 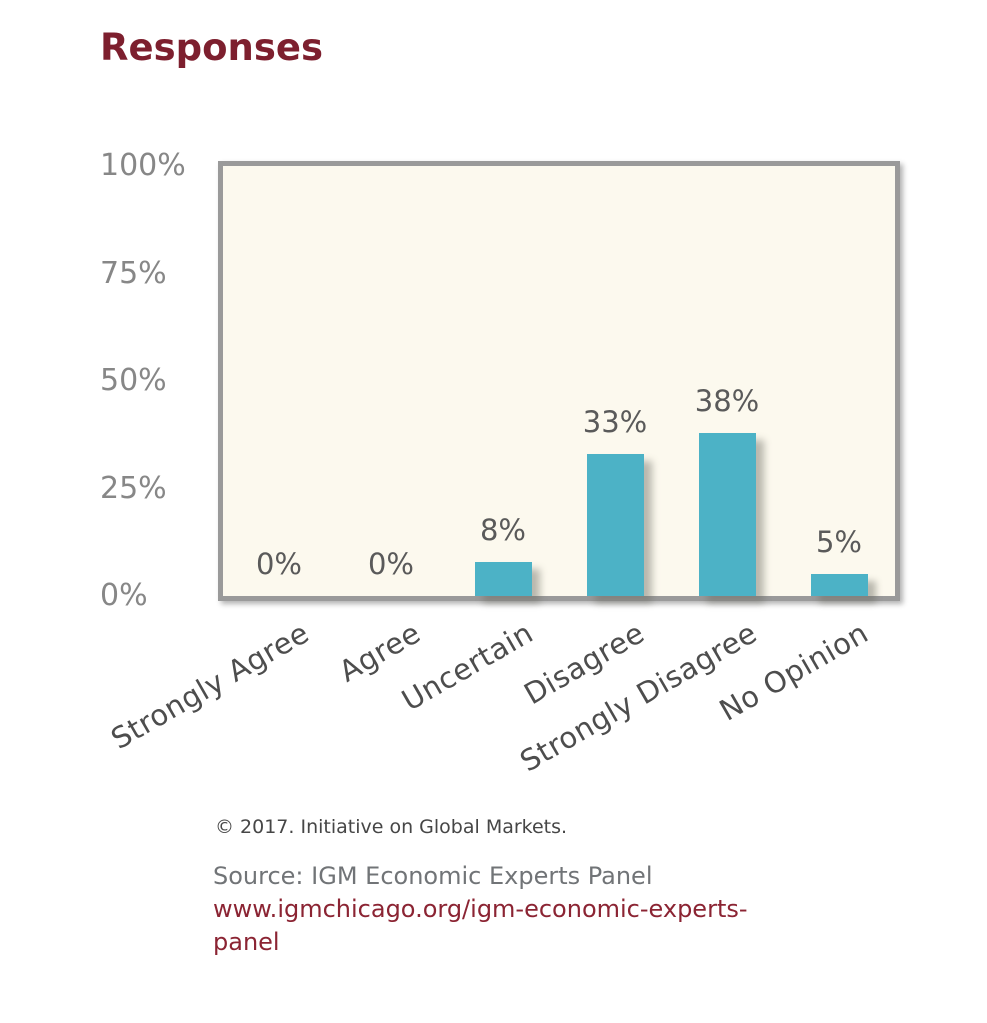 I want to click on bar-value-label: 38%, so click(x=727, y=401).